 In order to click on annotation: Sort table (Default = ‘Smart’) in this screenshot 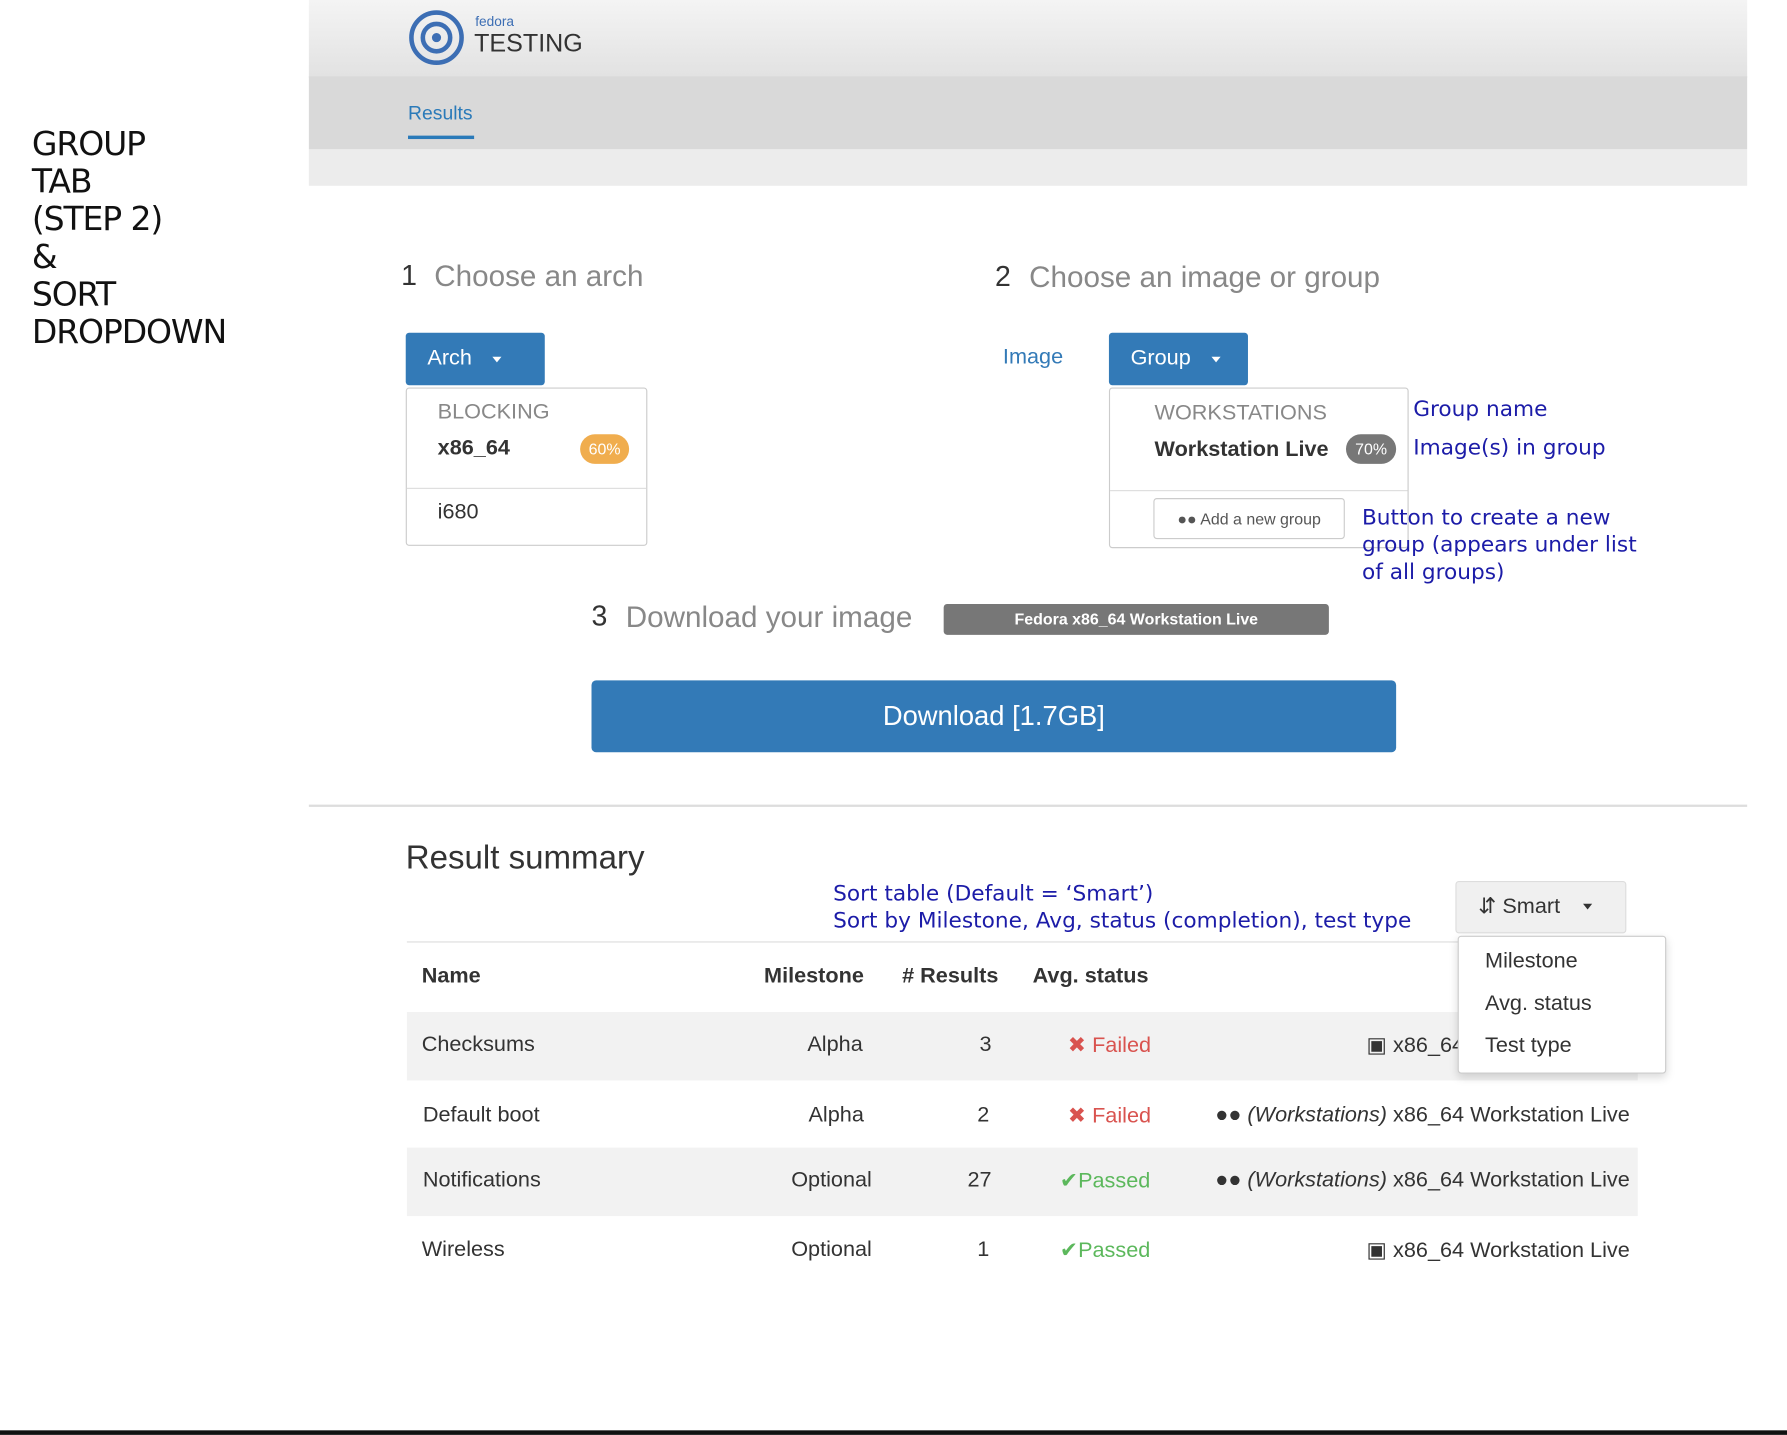, I will do `click(993, 893)`.